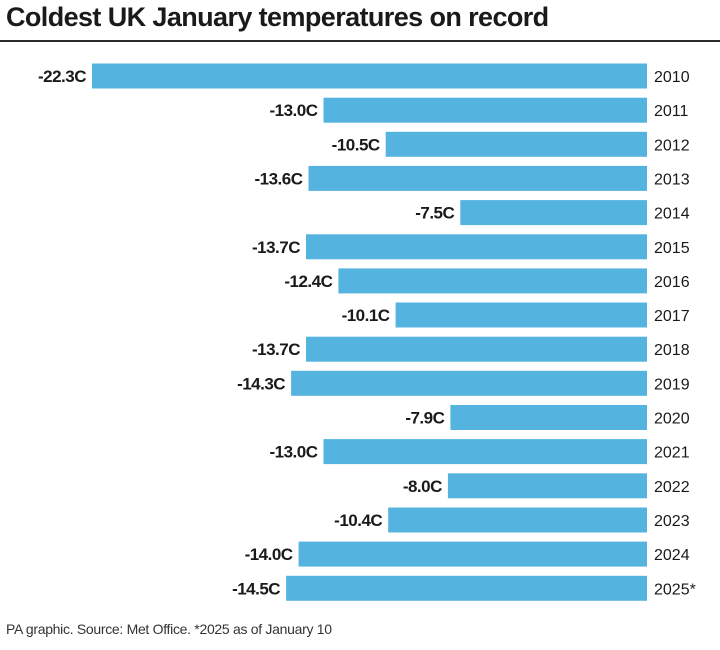 This screenshot has height=650, width=720. What do you see at coordinates (547, 486) in the screenshot?
I see `bar-2022` at bounding box center [547, 486].